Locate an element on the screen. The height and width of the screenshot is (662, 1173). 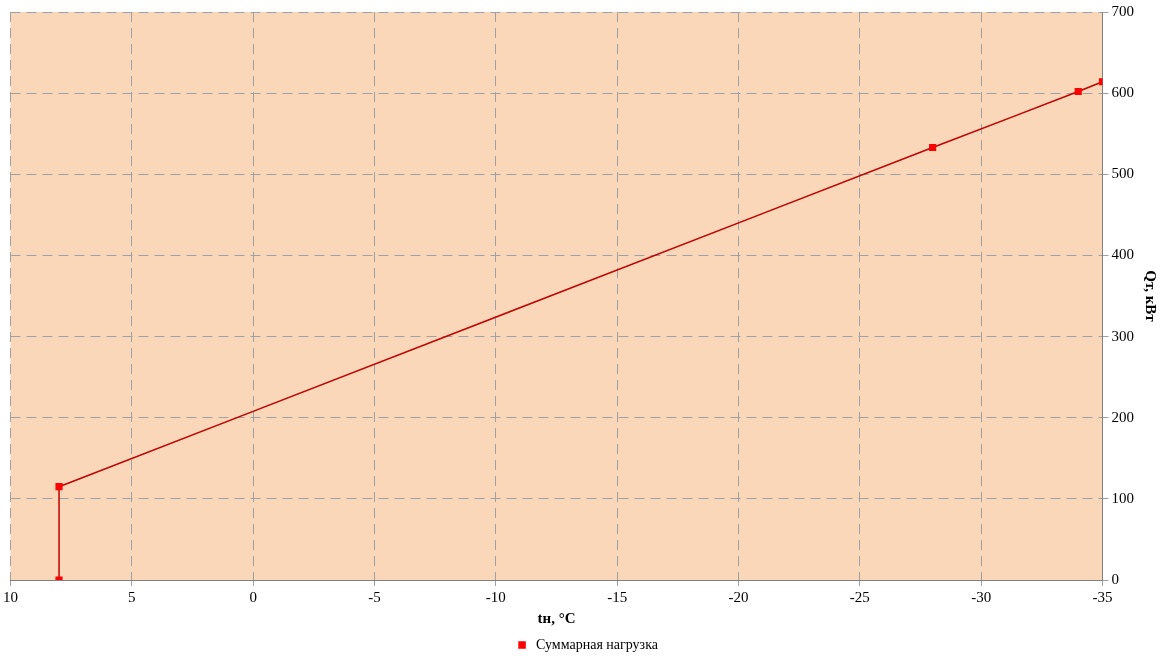
x-tick-label: -10 is located at coordinates (495, 596).